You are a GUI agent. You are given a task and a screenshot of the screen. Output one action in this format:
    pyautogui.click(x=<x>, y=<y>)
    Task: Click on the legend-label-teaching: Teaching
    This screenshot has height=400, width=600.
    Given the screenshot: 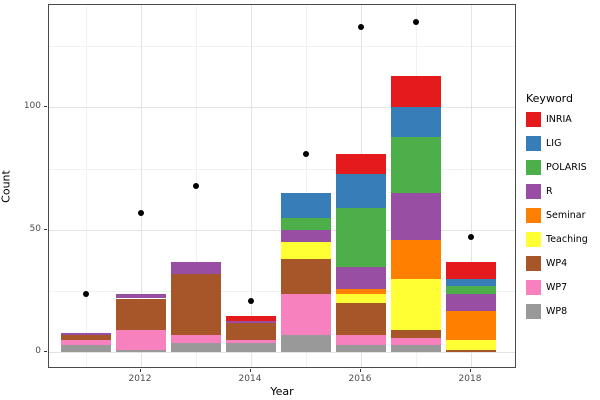 What is the action you would take?
    pyautogui.click(x=567, y=239)
    